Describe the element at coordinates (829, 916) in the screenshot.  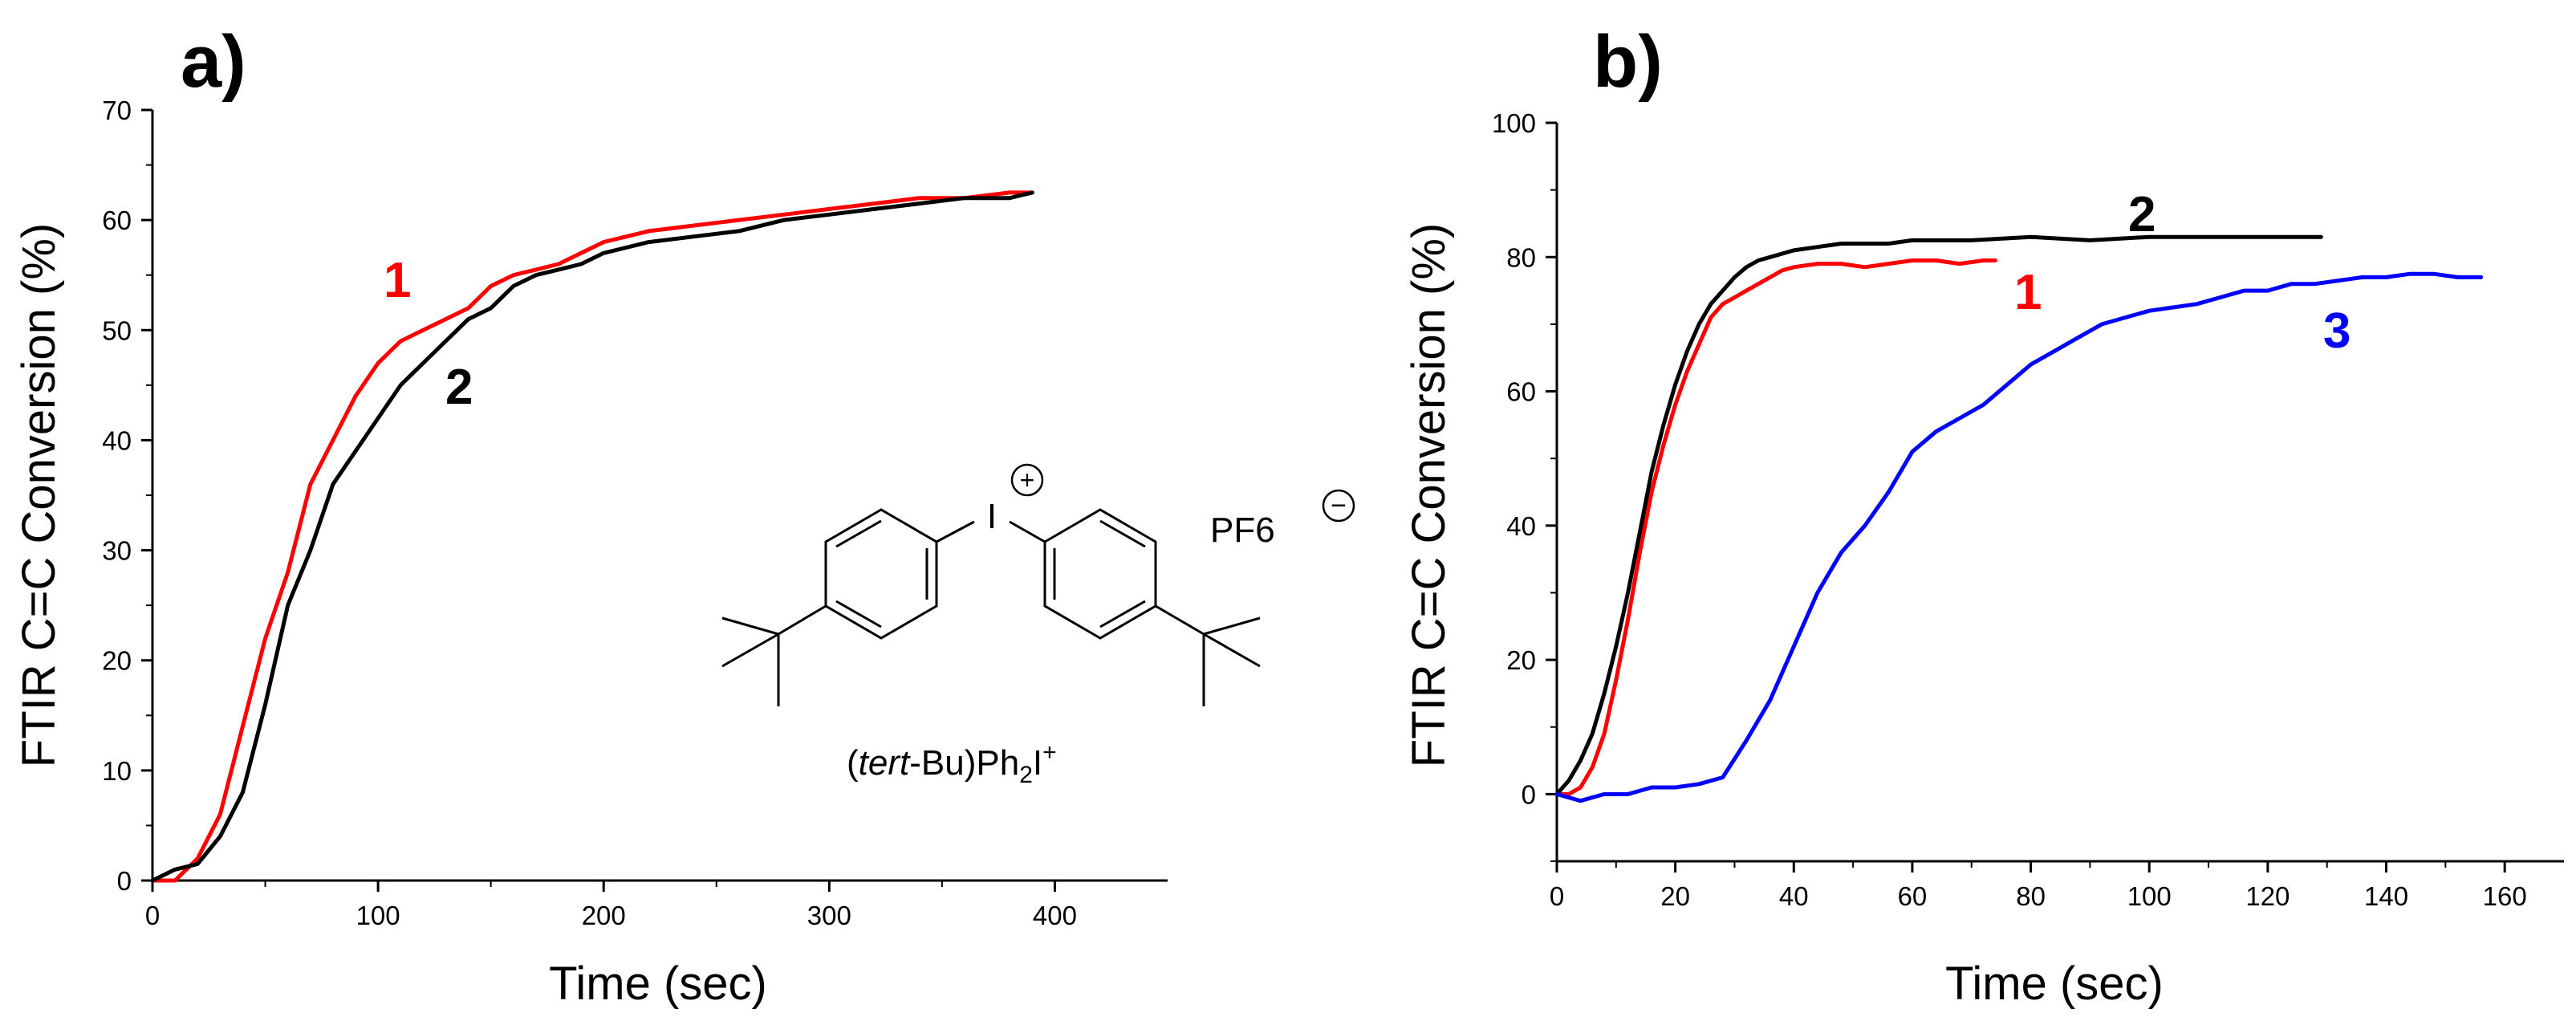
I see `panel-a-x-tick-label: 300` at that location.